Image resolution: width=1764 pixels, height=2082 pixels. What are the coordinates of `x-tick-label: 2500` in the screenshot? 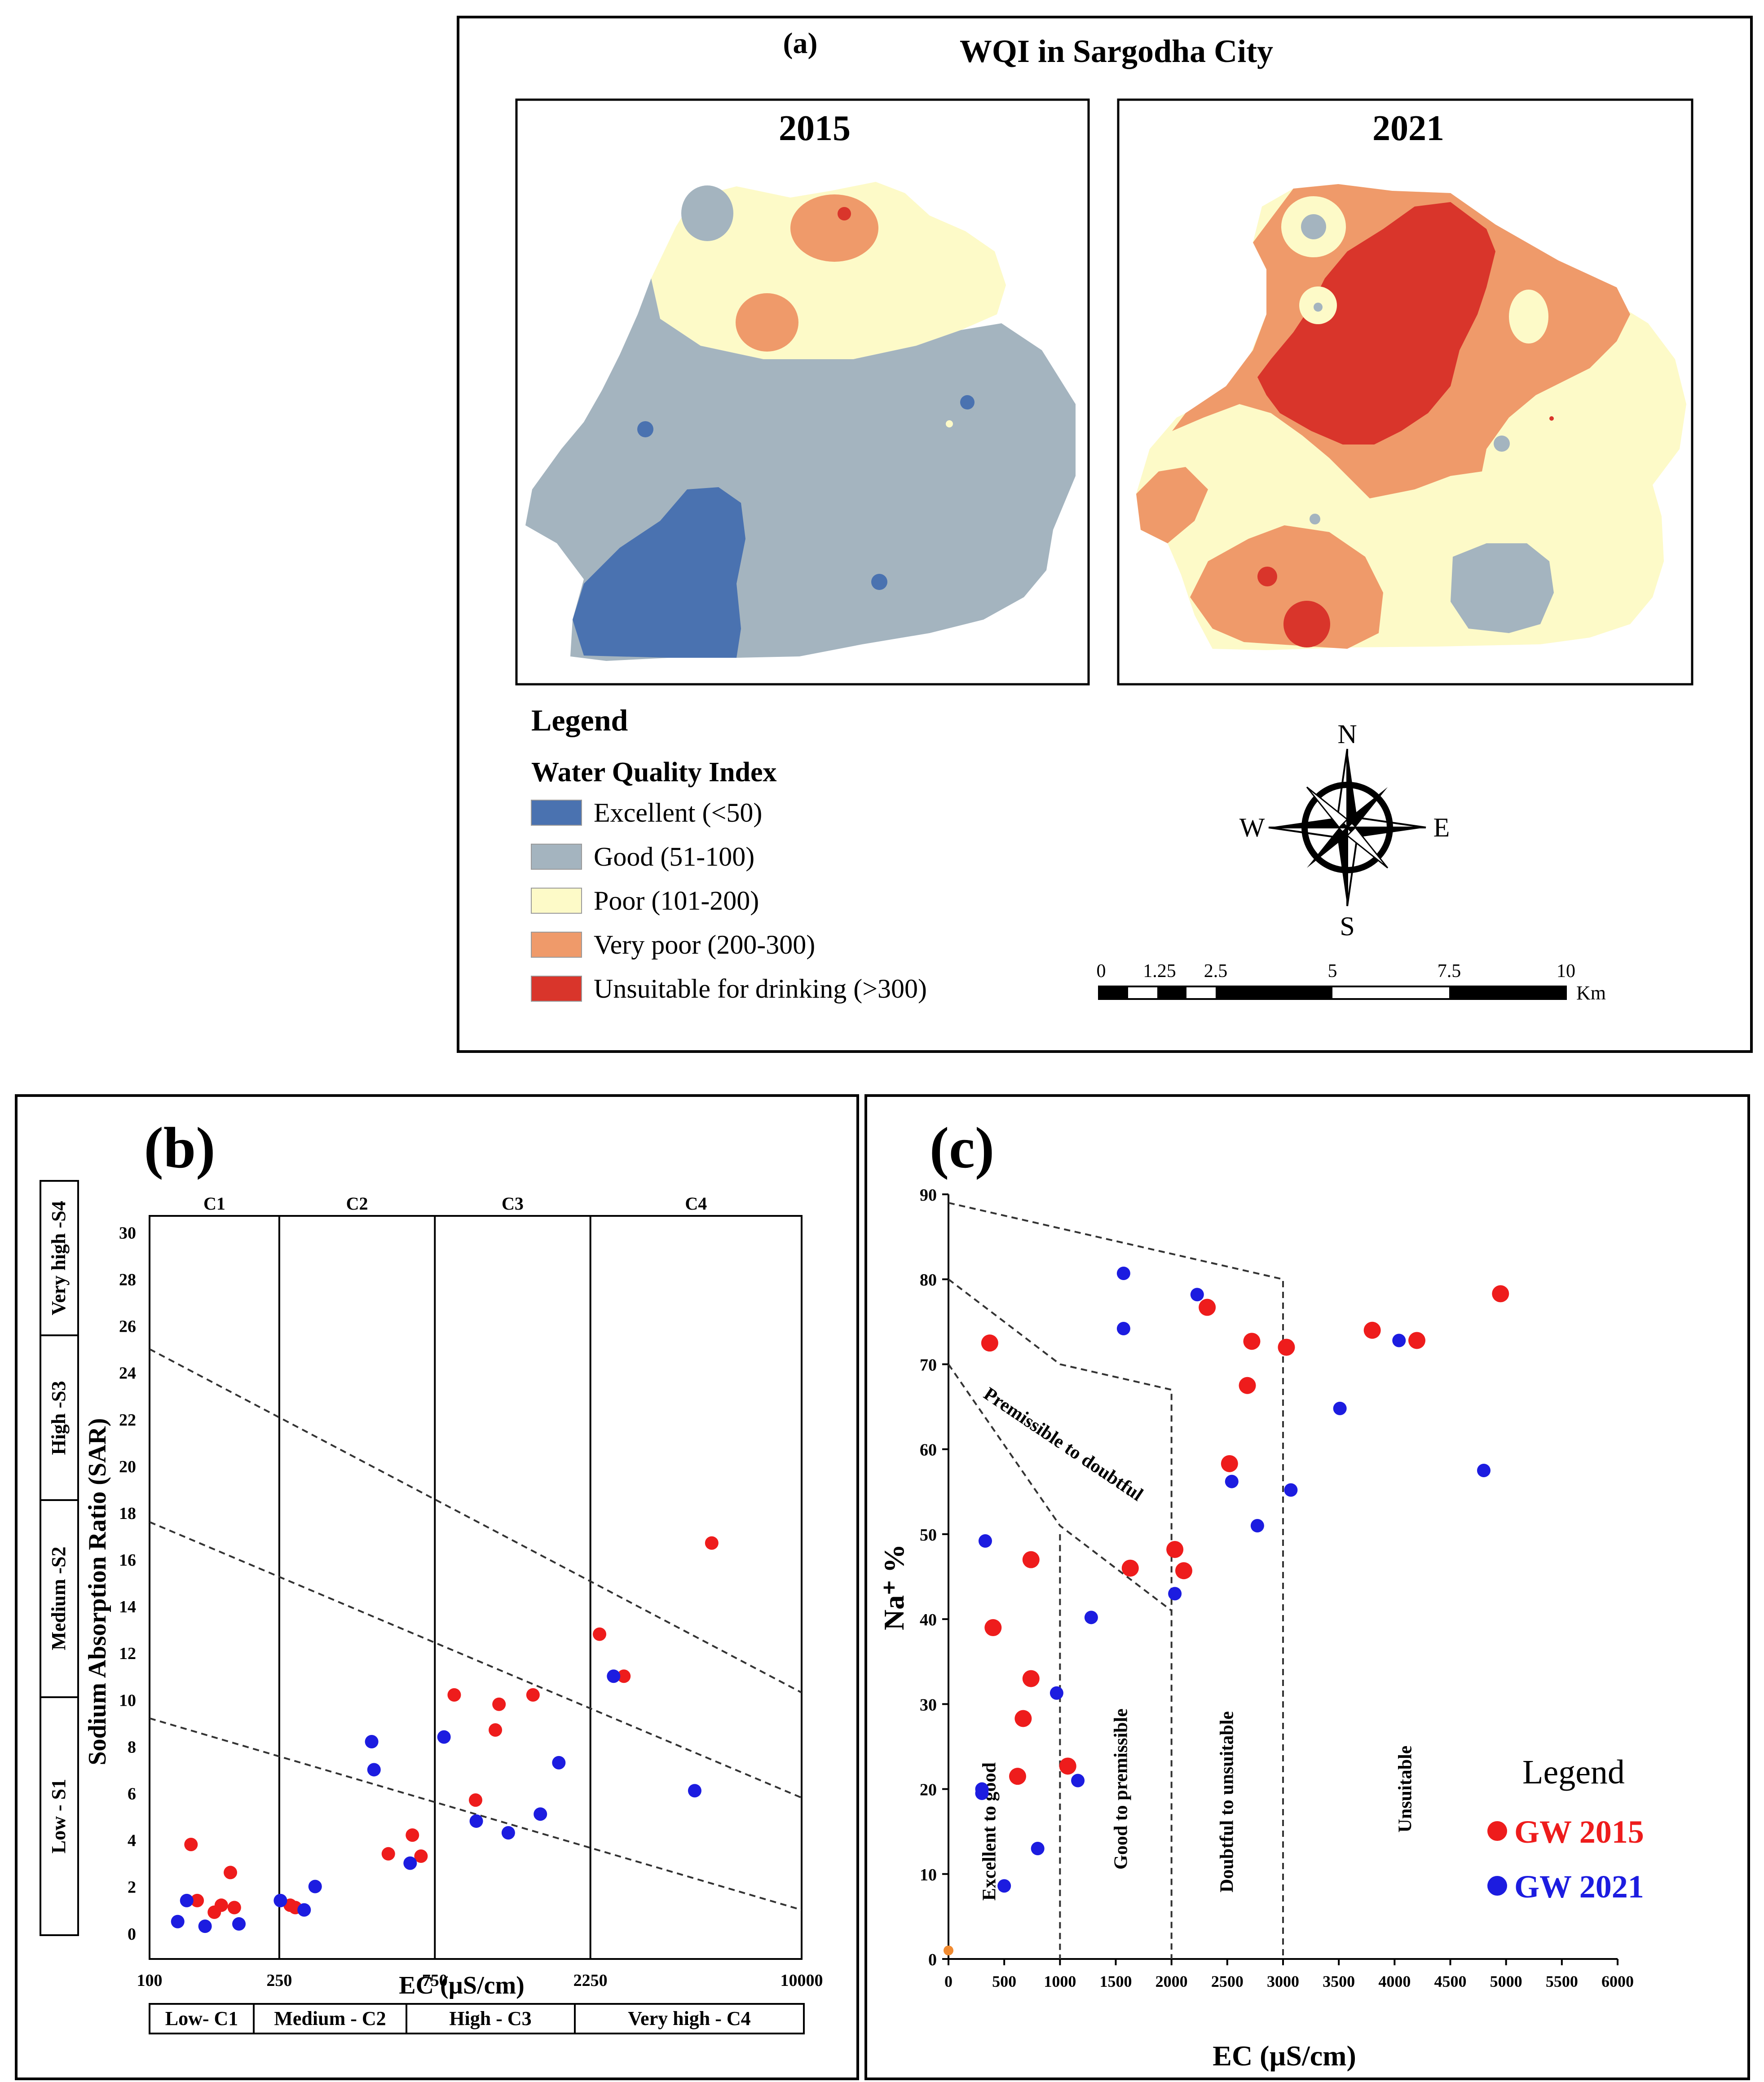 It's located at (1227, 1981).